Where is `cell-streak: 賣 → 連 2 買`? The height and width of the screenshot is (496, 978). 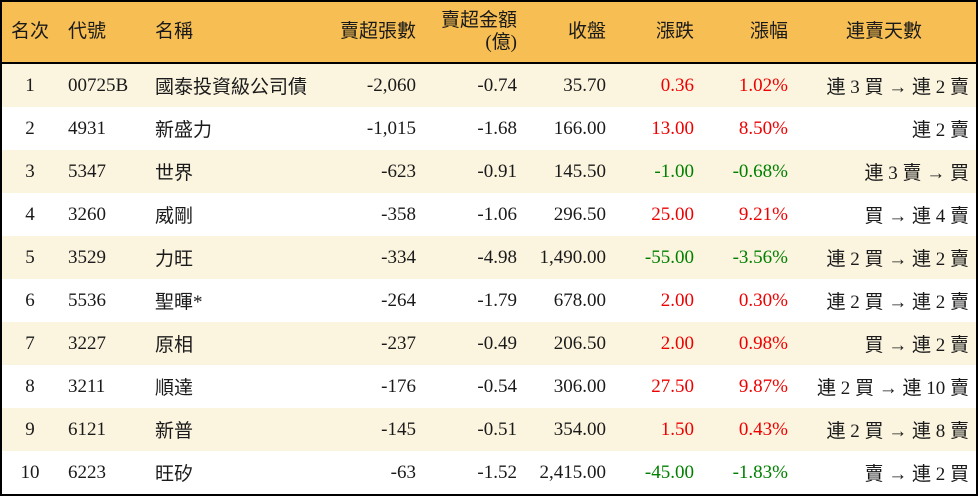 cell-streak: 賣 → 連 2 買 is located at coordinates (916, 474).